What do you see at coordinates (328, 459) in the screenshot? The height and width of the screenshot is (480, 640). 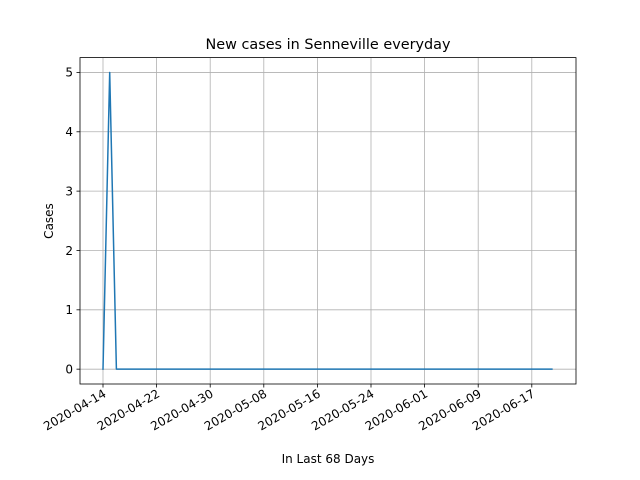 I see `x-axis-label: In Last 68 Days` at bounding box center [328, 459].